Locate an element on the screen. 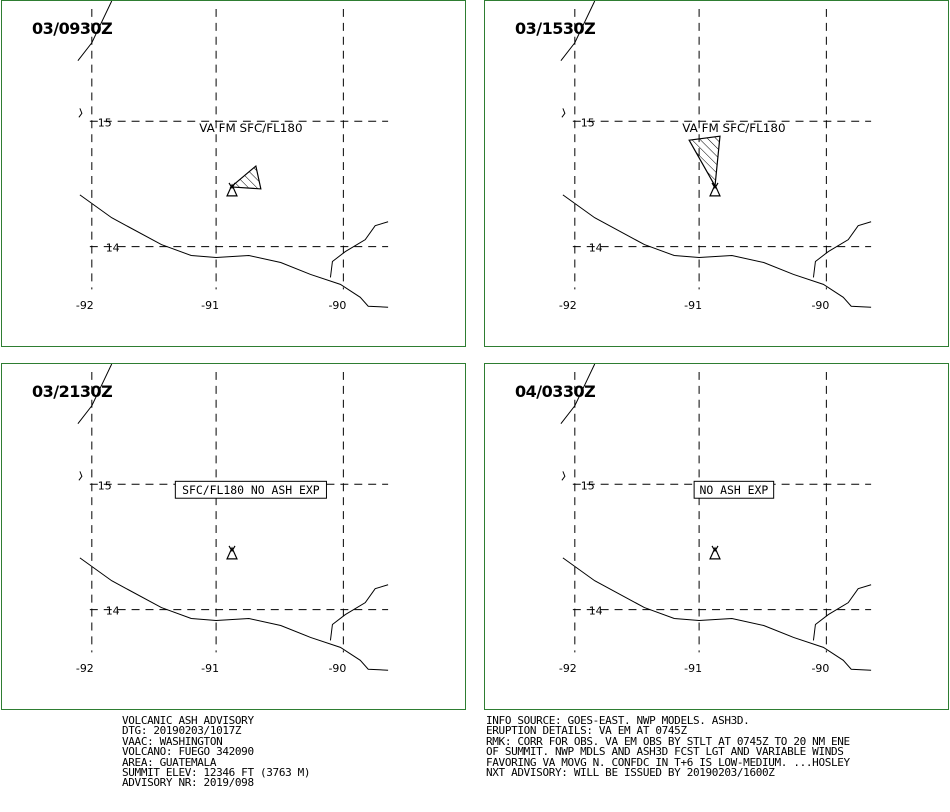 This screenshot has height=812, width=950. advisory-left-line: VAAC: WASHINGTON is located at coordinates (172, 741).